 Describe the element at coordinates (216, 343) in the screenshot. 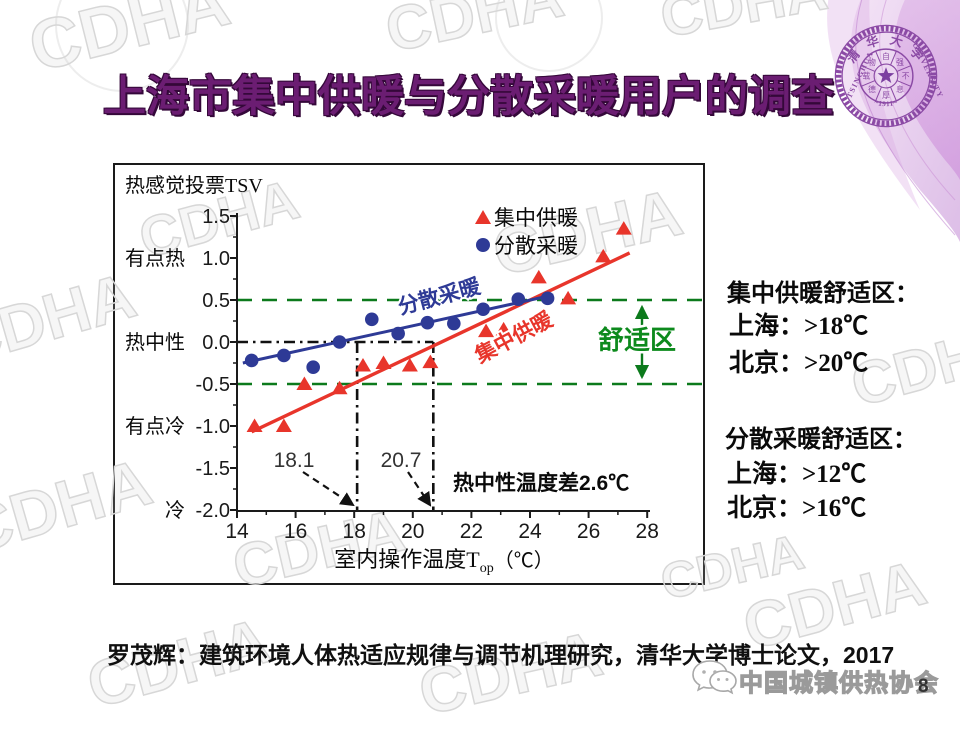

I see `y-tick-label: 0.0` at that location.